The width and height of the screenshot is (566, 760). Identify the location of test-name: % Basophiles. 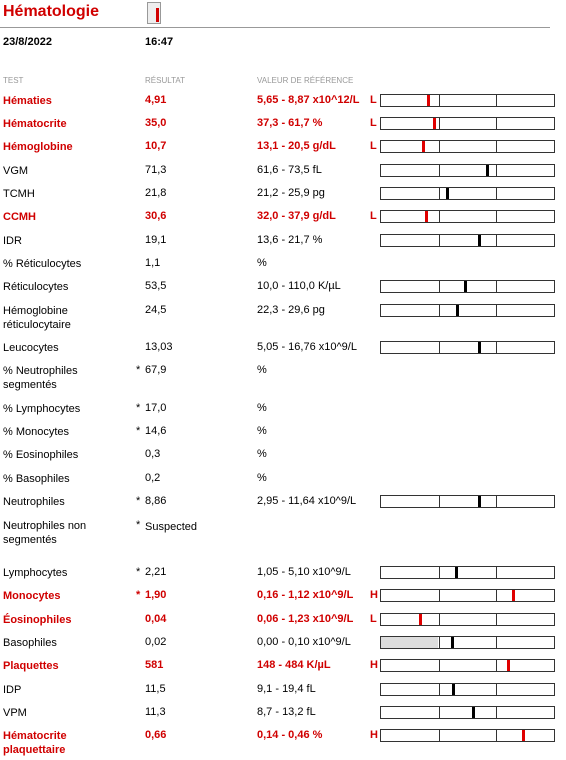
(36, 479).